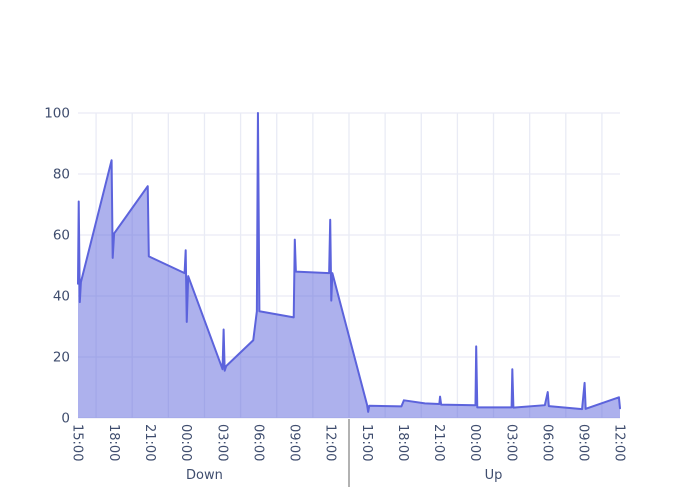 The height and width of the screenshot is (500, 700). I want to click on y-tick-label: 100, so click(57, 113).